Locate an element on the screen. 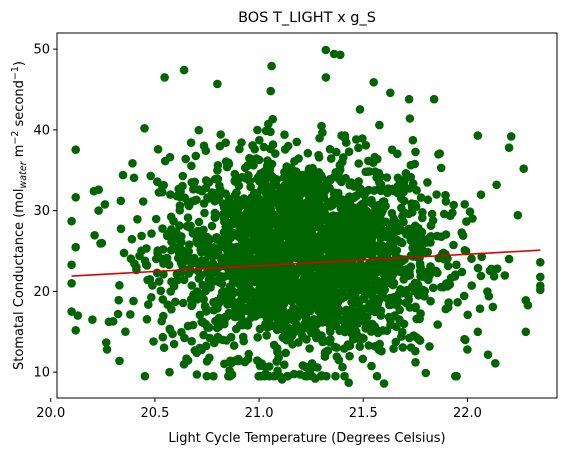  x-axis-ticks: 20.0 20.5 21.0 21.5 22.0 is located at coordinates (259, 409).